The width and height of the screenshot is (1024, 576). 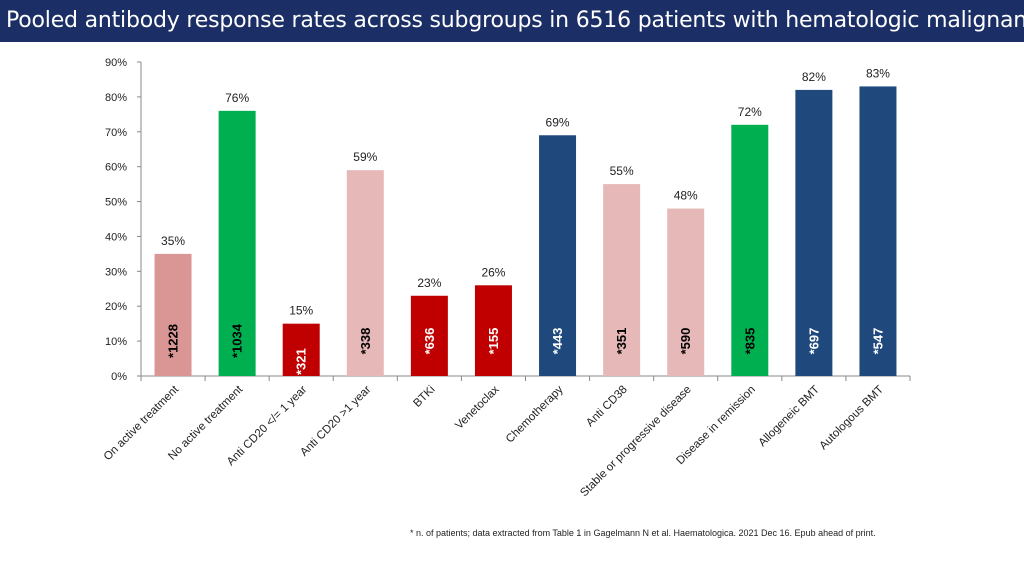 I want to click on category-label: Anti CD38, so click(x=607, y=407).